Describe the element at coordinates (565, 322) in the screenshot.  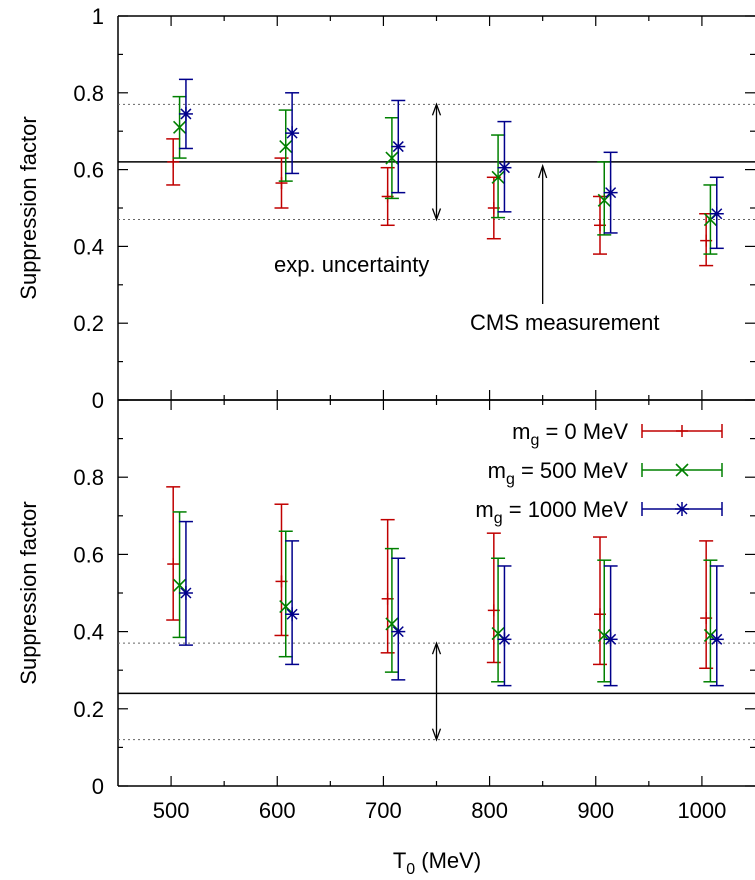
I see `annotation-cms-measurement: CMS measurement` at that location.